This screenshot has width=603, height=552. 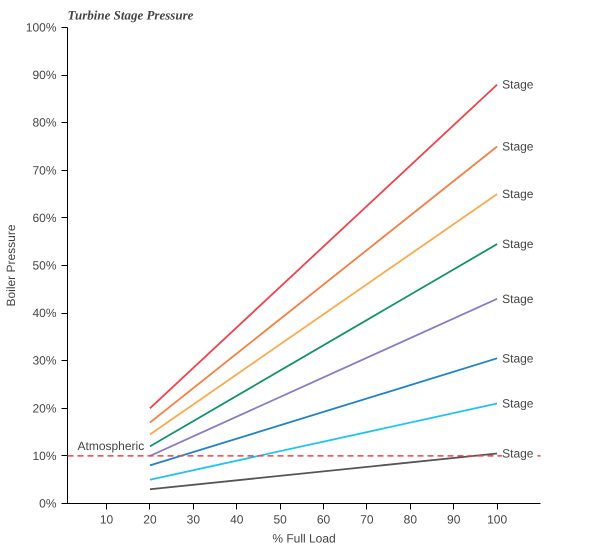 What do you see at coordinates (280, 519) in the screenshot?
I see `x-tick-label: 50` at bounding box center [280, 519].